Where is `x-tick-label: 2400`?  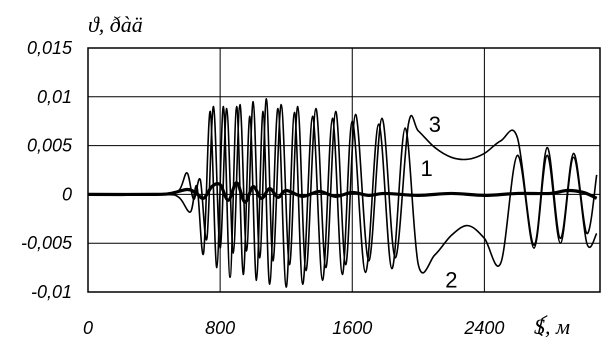
x-tick-label: 2400 is located at coordinates (483, 328).